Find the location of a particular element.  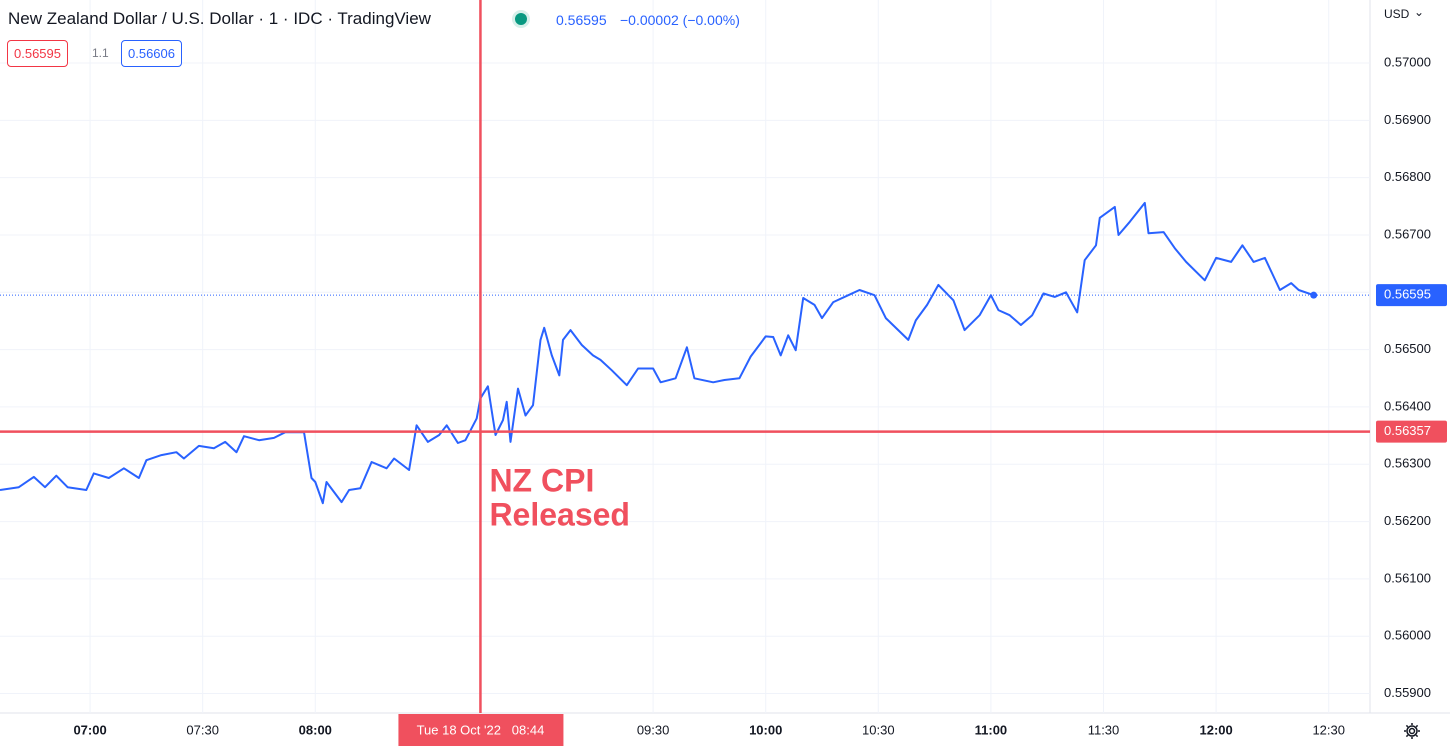

annotation: NZ CPI is located at coordinates (541, 480).